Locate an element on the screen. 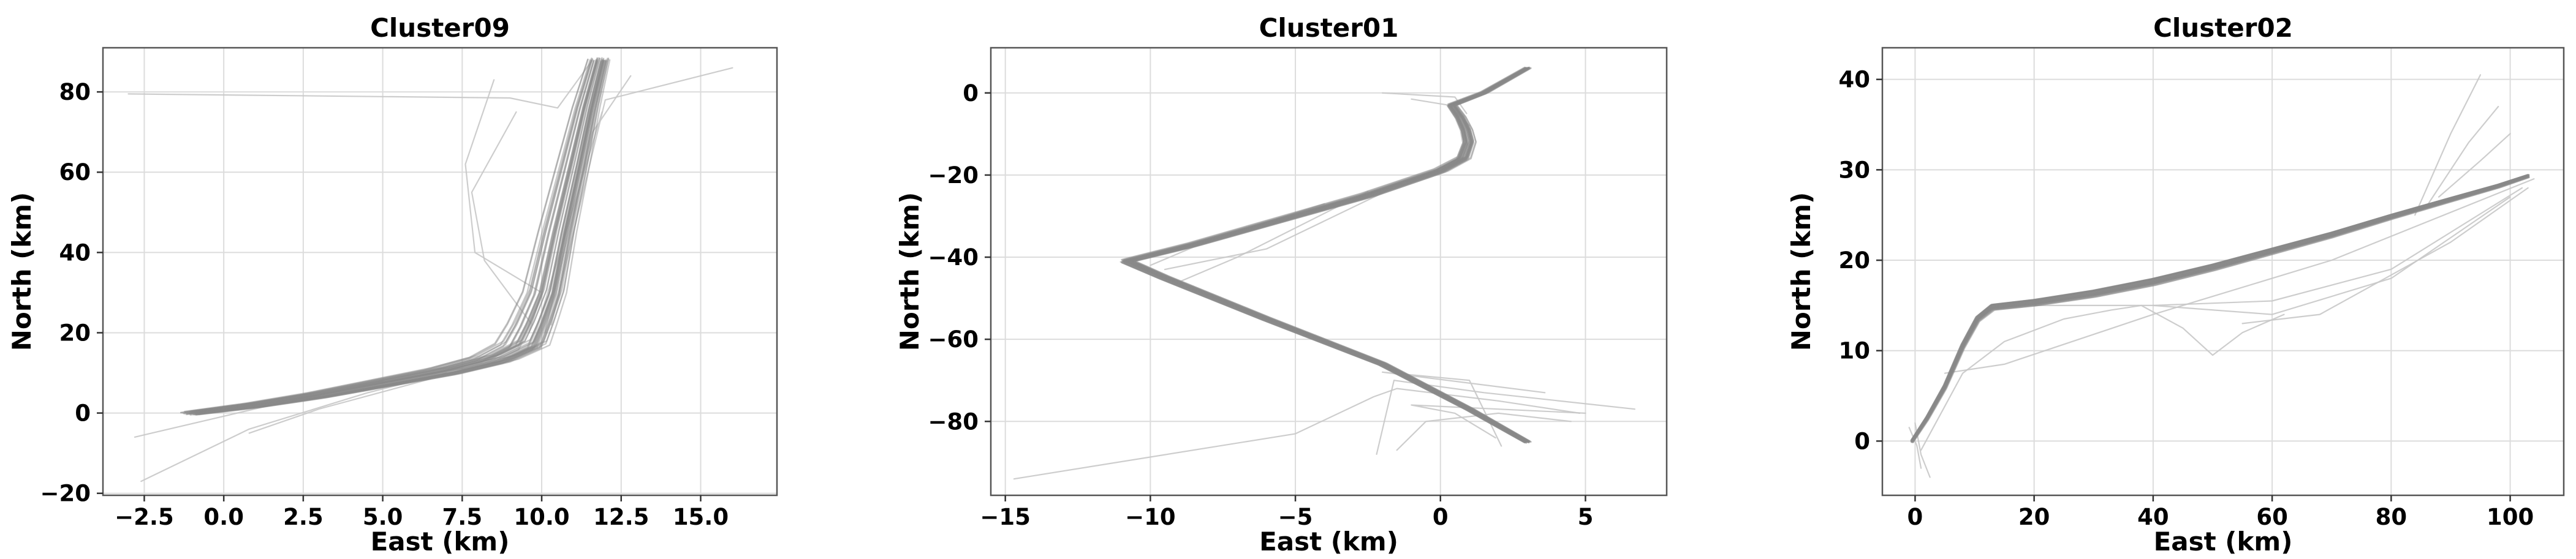  x-tick-label: 100 is located at coordinates (2511, 517).